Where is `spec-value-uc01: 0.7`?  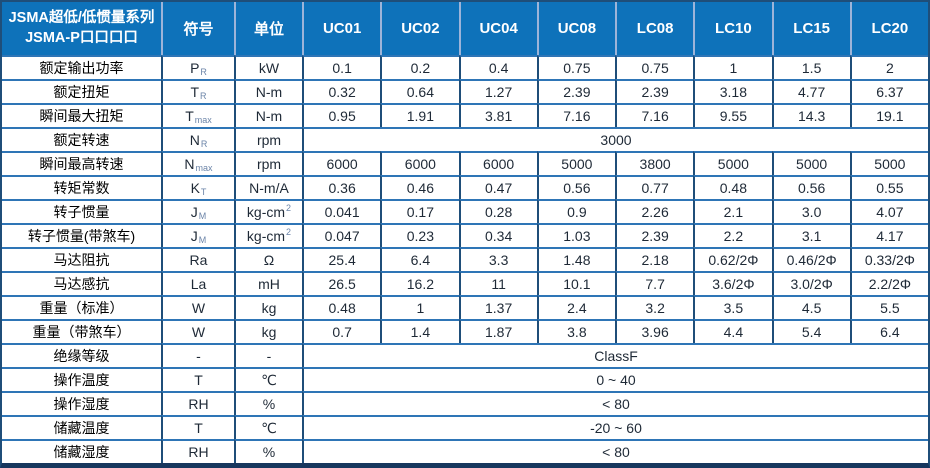
spec-value-uc01: 0.7 is located at coordinates (341, 331).